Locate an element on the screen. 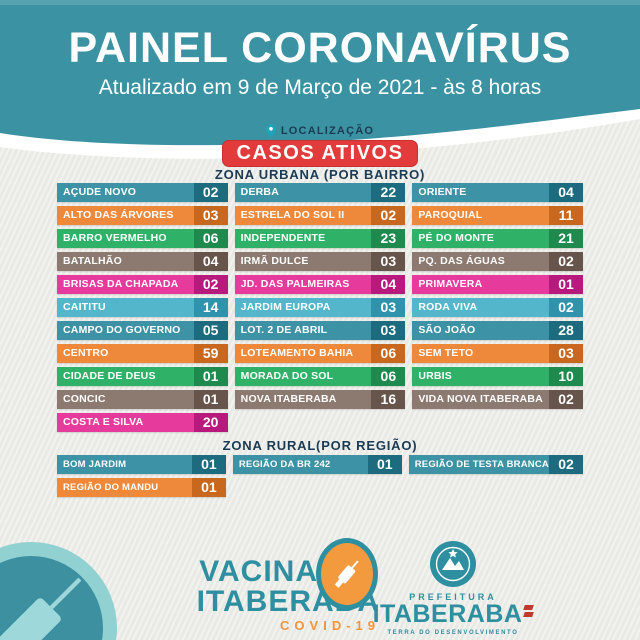 This screenshot has height=640, width=640. case-row: SEM TETO 03 is located at coordinates (497, 353).